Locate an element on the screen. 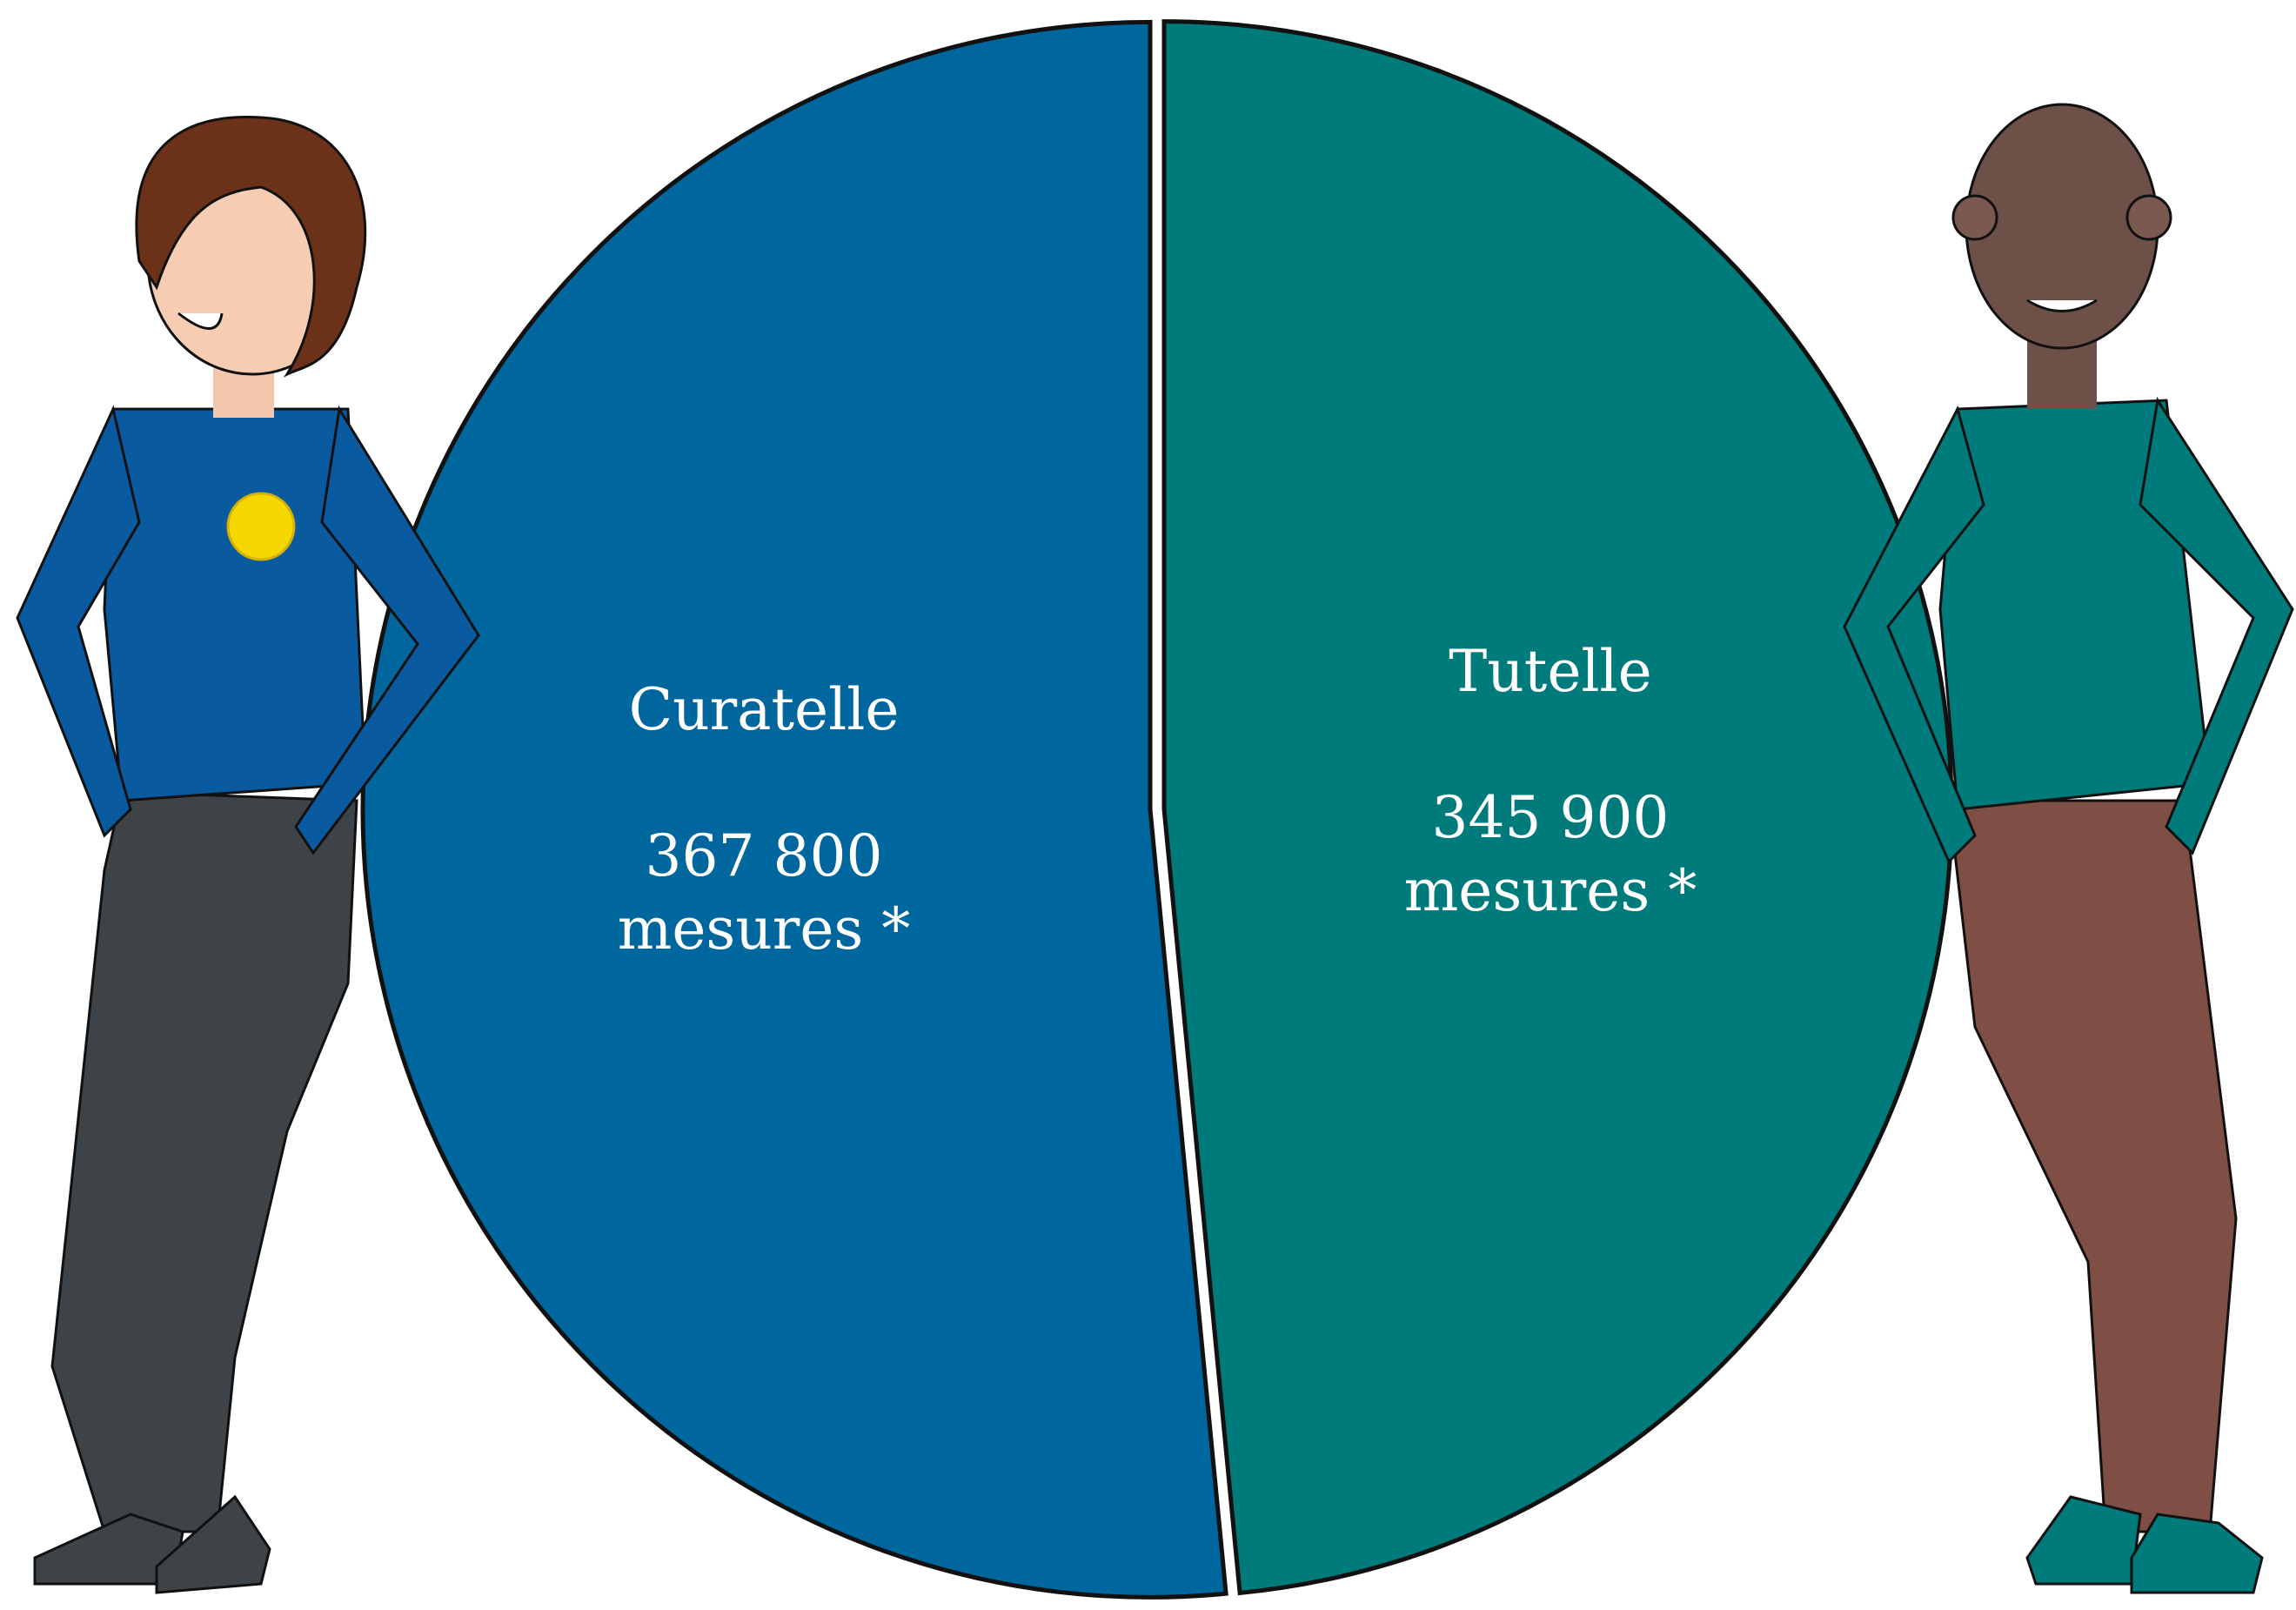 This screenshot has width=2296, height=1610. category-label: Curatelle is located at coordinates (764, 709).